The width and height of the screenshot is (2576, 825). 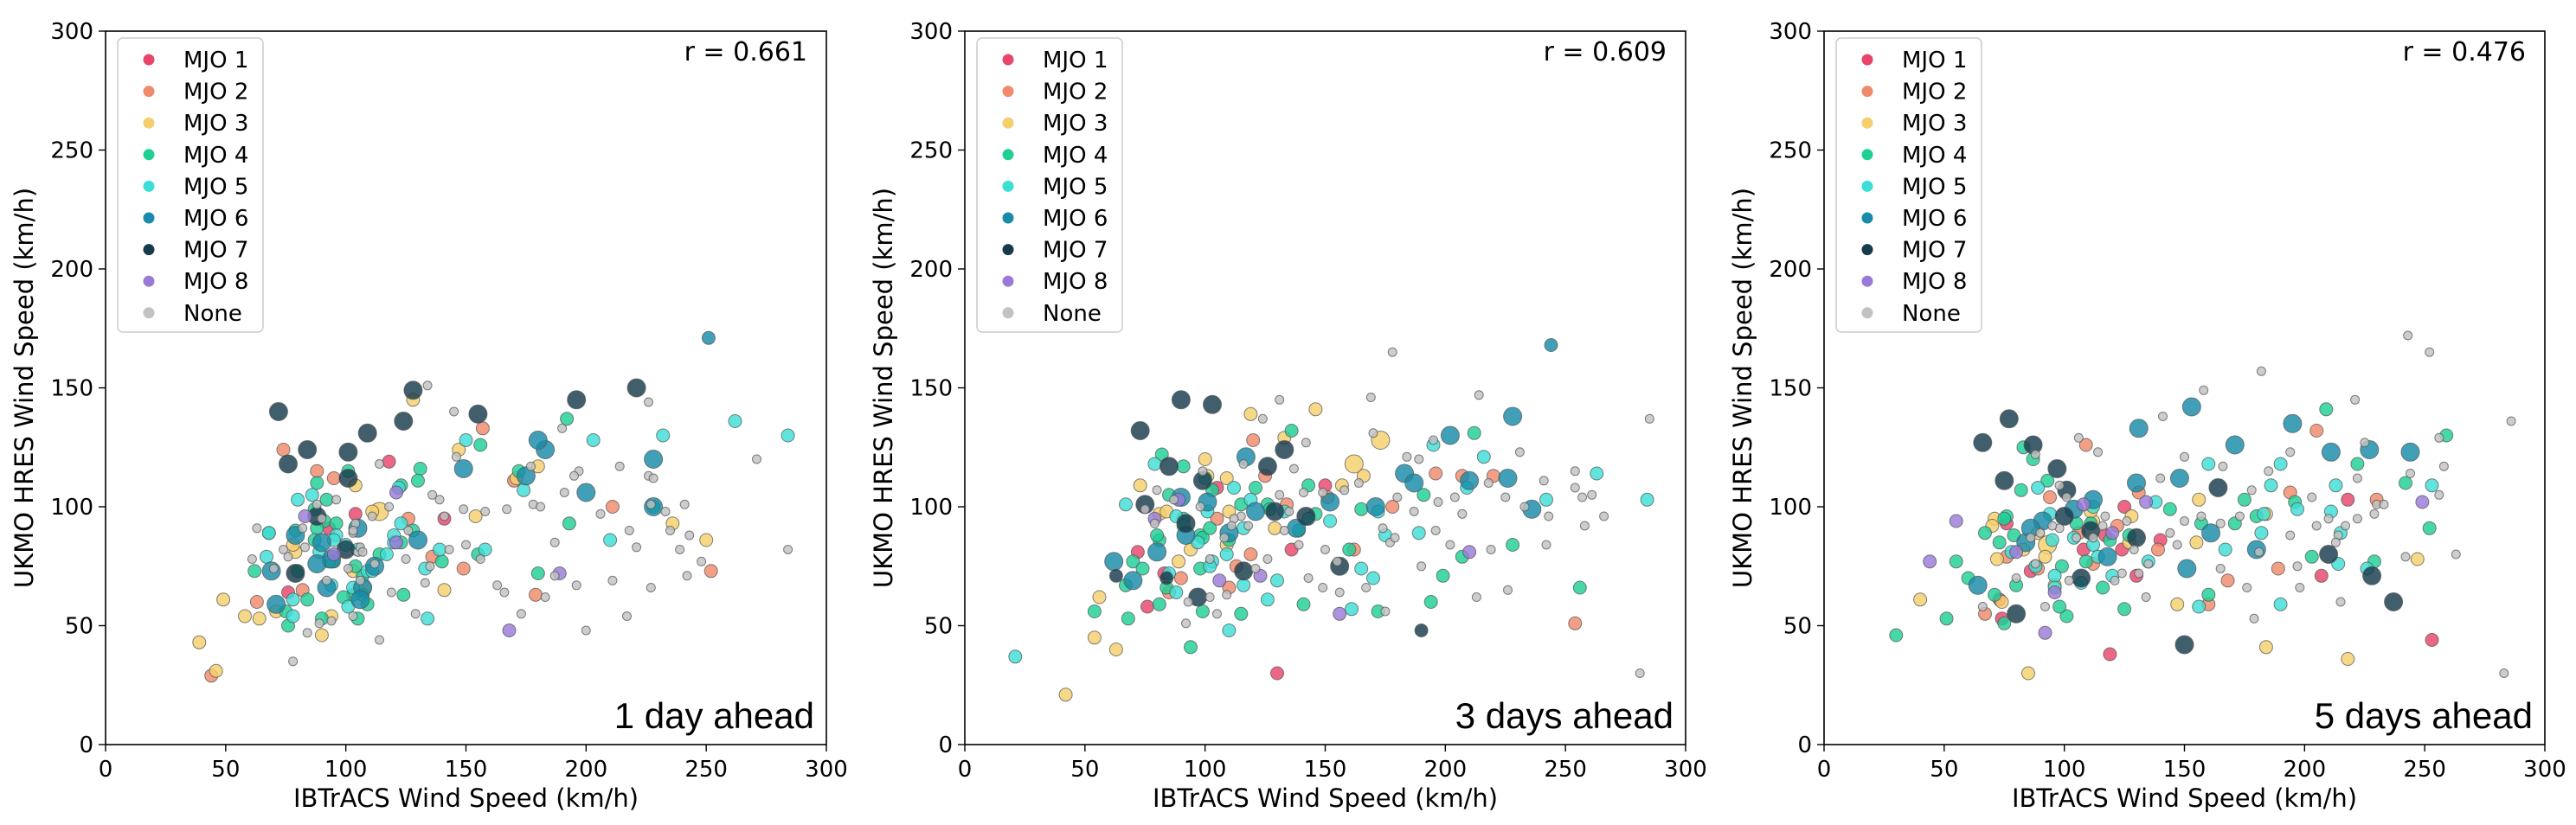 I want to click on legend-entry-mjo-1: MJO 1, so click(x=1076, y=61).